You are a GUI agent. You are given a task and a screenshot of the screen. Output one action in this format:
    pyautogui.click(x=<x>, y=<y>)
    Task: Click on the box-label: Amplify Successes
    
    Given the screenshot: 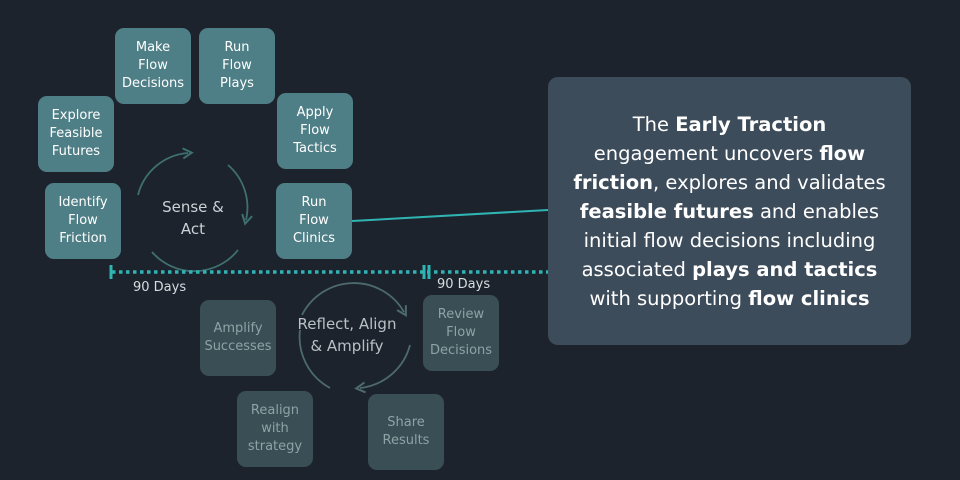 What is the action you would take?
    pyautogui.click(x=238, y=337)
    